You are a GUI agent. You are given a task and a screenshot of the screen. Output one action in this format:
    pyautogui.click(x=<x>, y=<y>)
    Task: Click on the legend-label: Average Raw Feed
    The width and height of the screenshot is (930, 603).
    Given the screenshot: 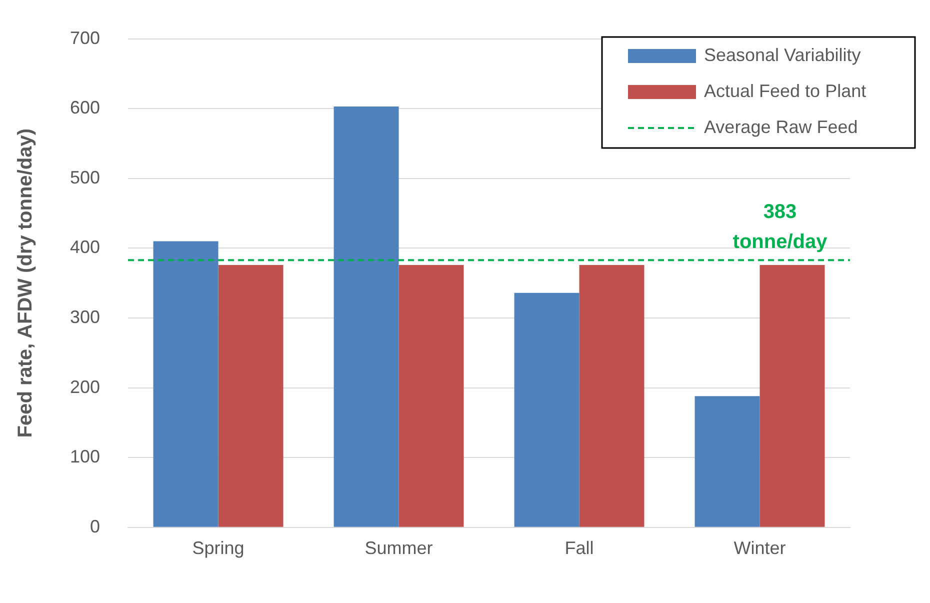 What is the action you would take?
    pyautogui.click(x=781, y=126)
    